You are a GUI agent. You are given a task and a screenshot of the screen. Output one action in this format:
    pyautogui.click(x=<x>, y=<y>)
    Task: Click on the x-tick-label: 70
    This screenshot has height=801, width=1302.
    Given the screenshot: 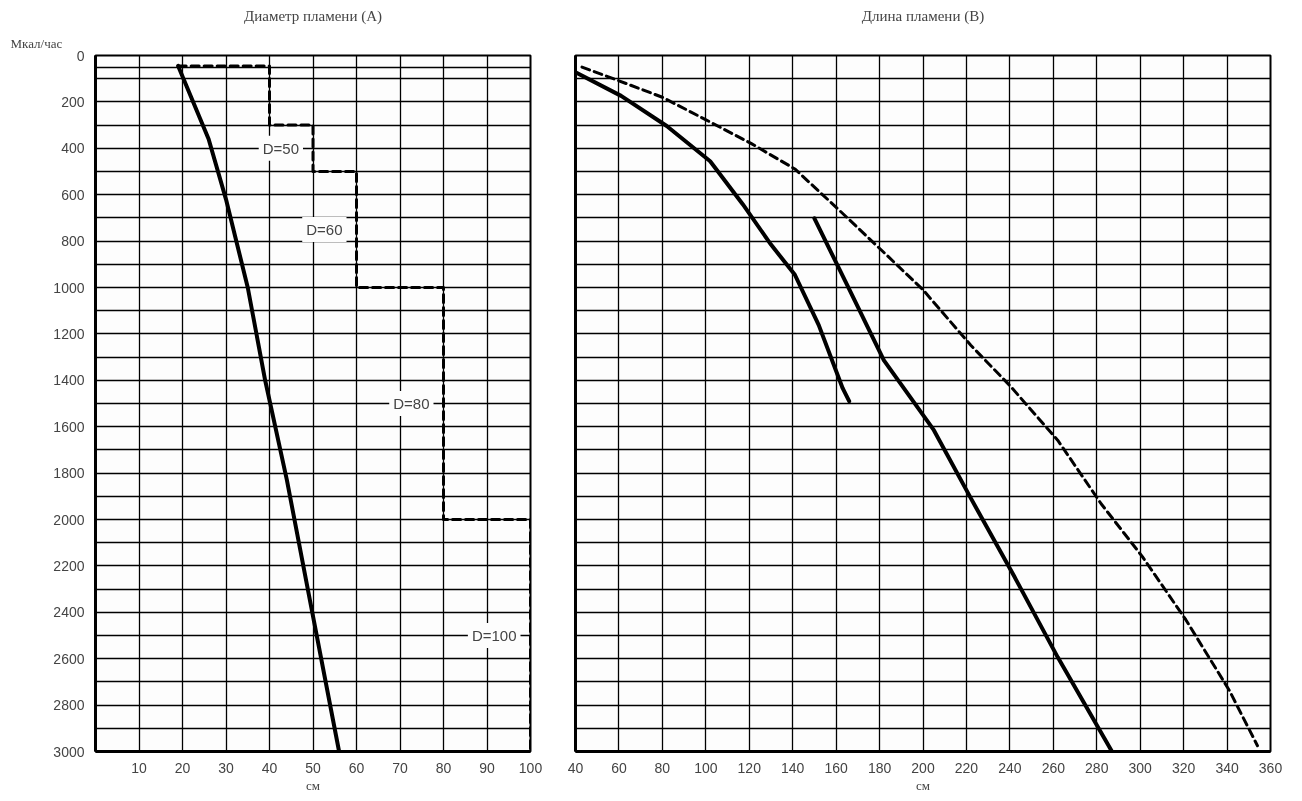 What is the action you would take?
    pyautogui.click(x=400, y=767)
    